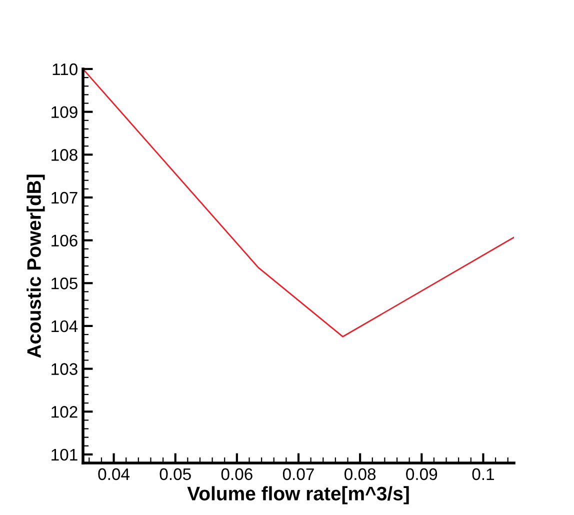  I want to click on y-tick-label: 110, so click(65, 69).